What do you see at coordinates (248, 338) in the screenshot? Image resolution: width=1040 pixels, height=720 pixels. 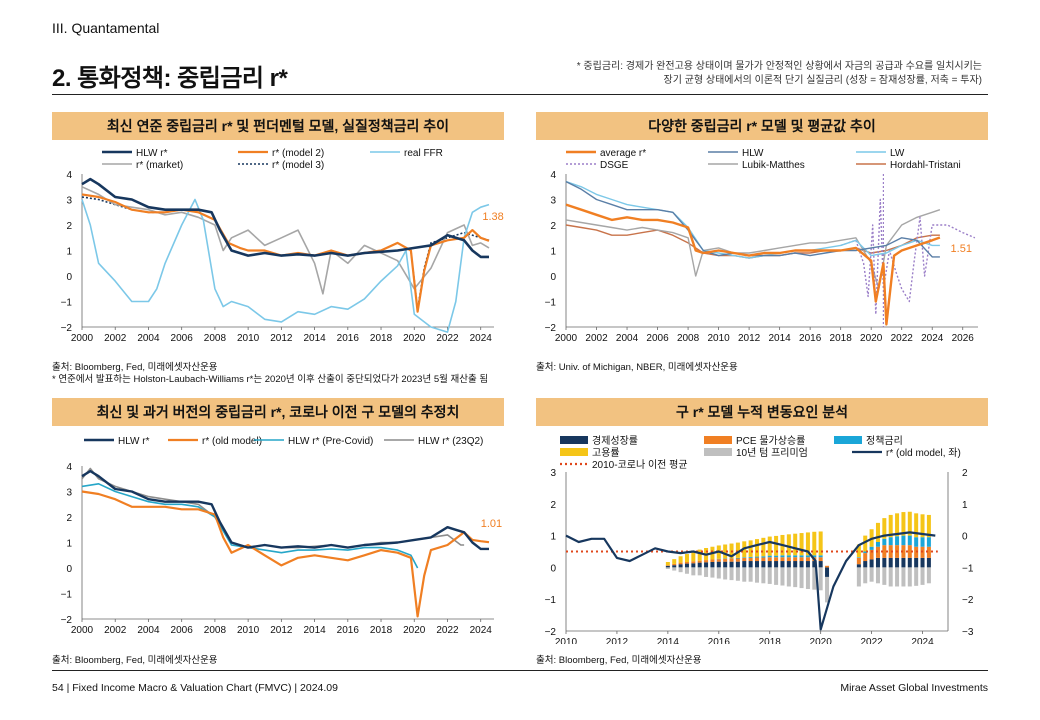 I see `c0-x-tick-label: 2010` at bounding box center [248, 338].